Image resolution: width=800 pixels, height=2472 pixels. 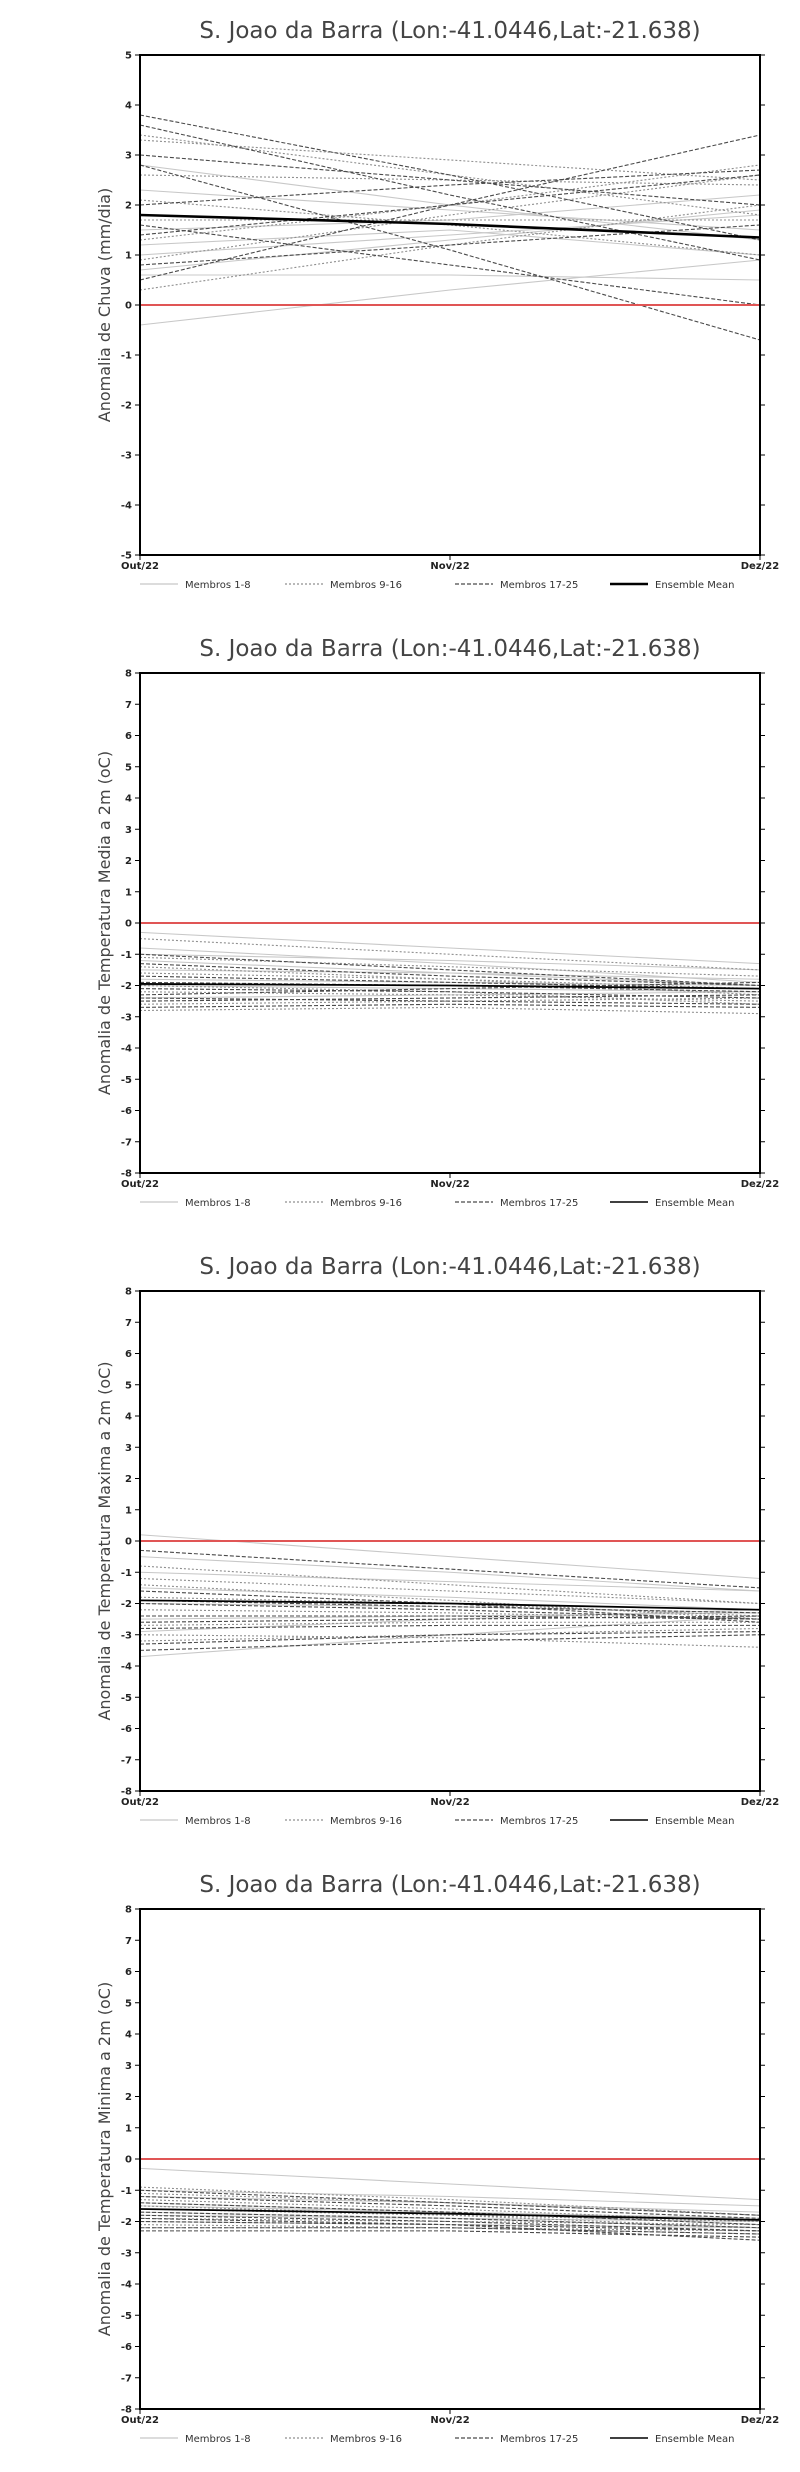 What do you see at coordinates (104, 1540) in the screenshot?
I see `y-axis-label: Anomalia de Temperatura Maxima a 2m (oC)` at bounding box center [104, 1540].